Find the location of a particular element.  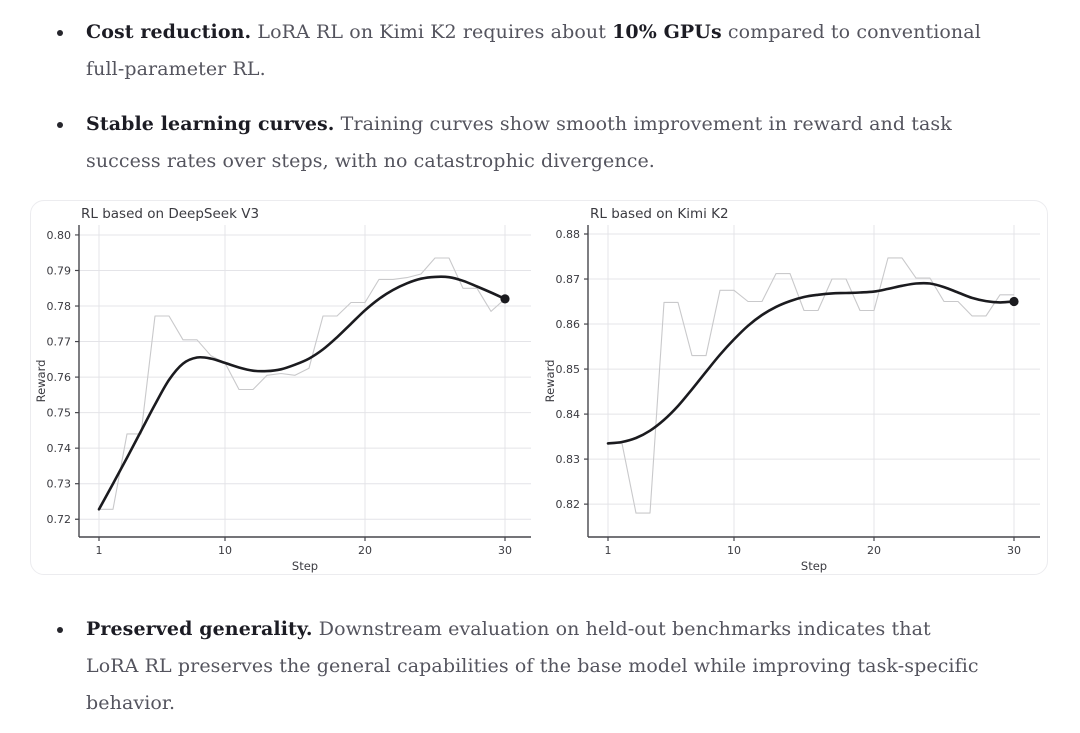

y-tick-label: 0.79 is located at coordinates (59, 270).